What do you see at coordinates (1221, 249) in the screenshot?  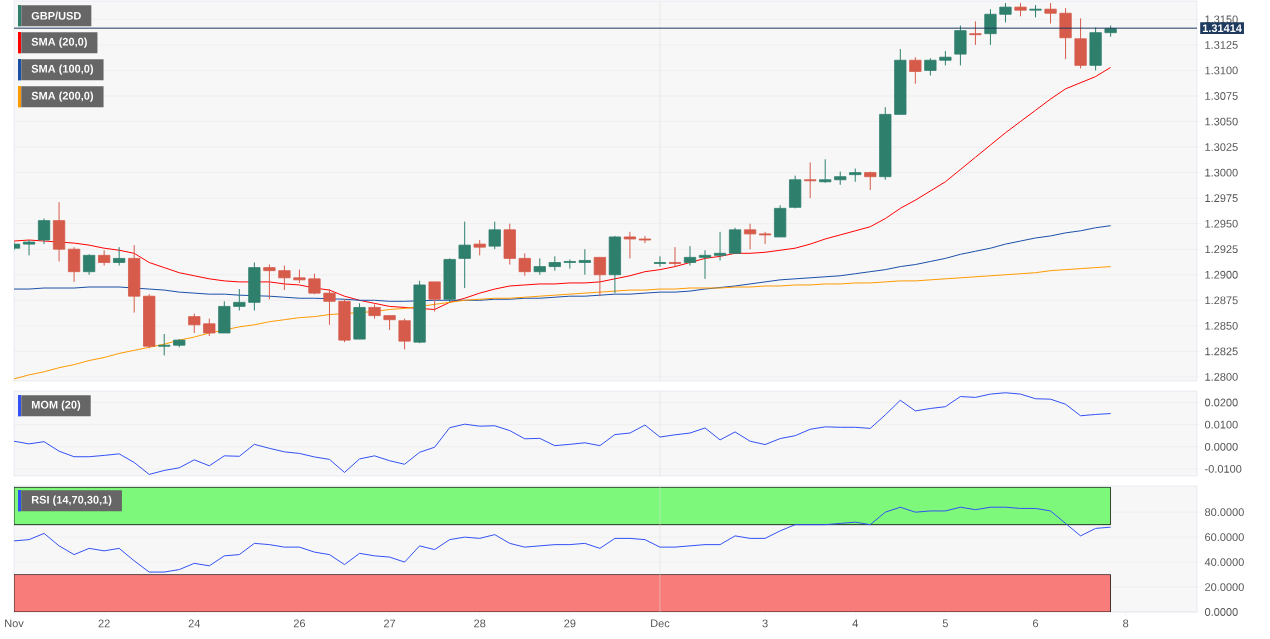 I see `y-tick-label: 1.2925` at bounding box center [1221, 249].